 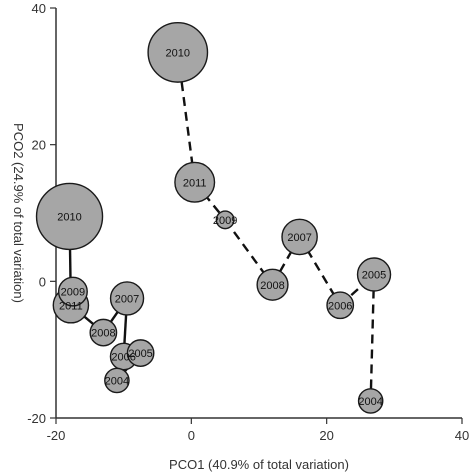 What do you see at coordinates (39, 145) in the screenshot?
I see `y-tick-label: 20` at bounding box center [39, 145].